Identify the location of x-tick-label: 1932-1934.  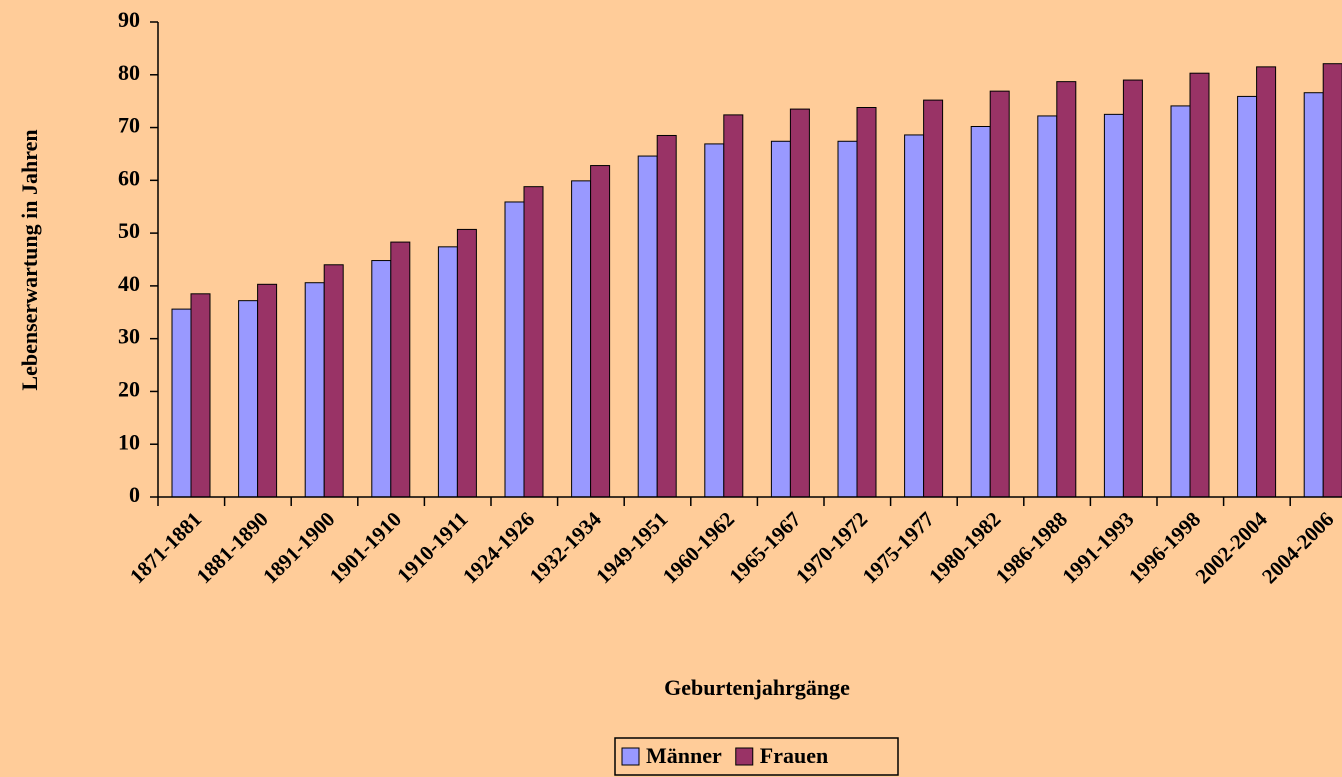
(566, 548).